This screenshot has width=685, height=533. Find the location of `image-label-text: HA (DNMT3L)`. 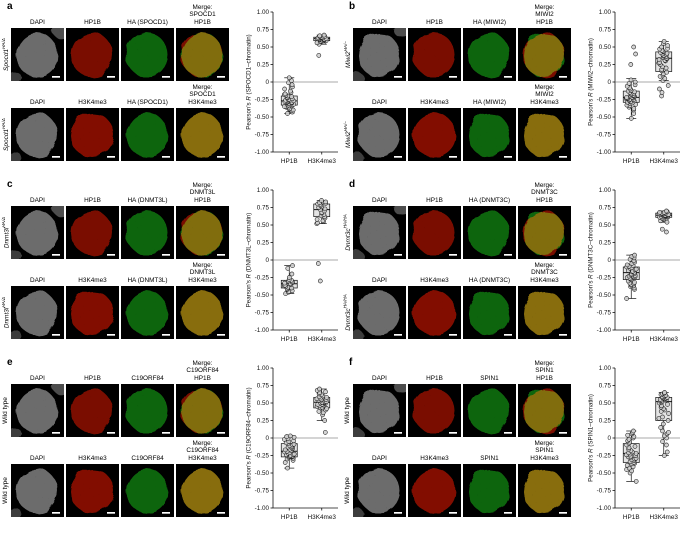

image-label-text: HA (DNMT3L) is located at coordinates (147, 200).